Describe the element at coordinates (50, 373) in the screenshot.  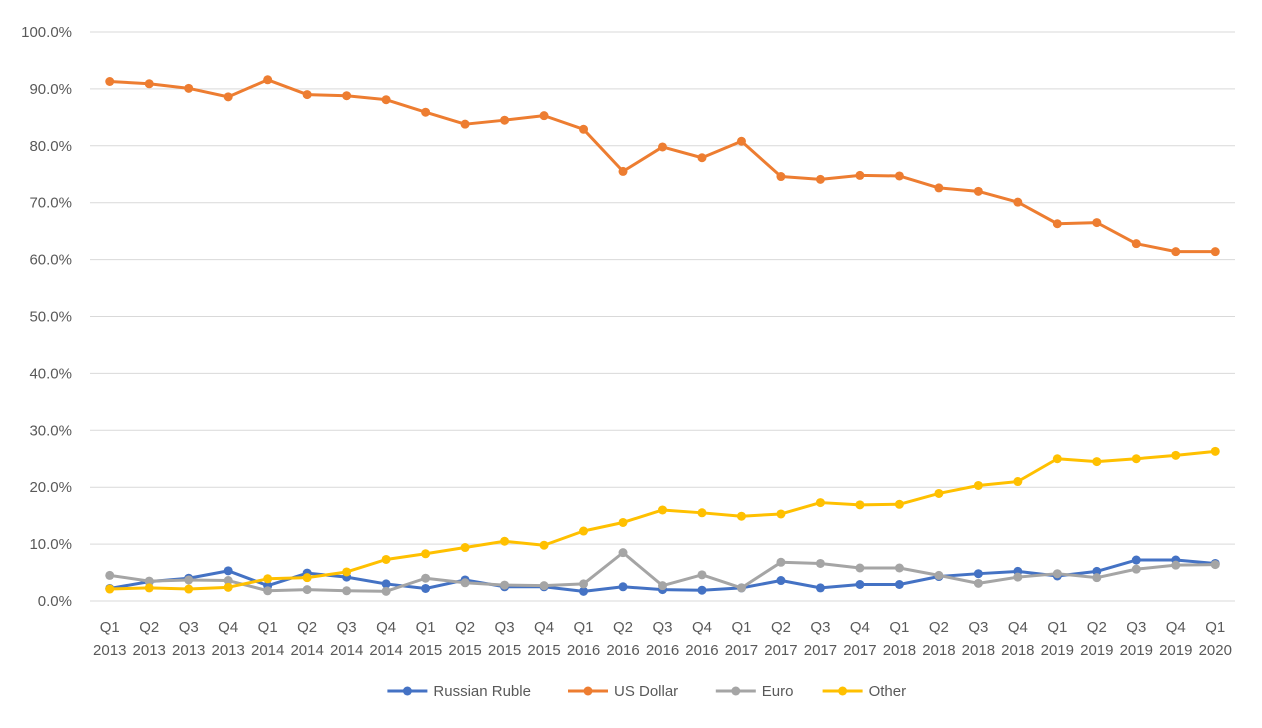
I see `y-tick-label: 40.0%` at that location.